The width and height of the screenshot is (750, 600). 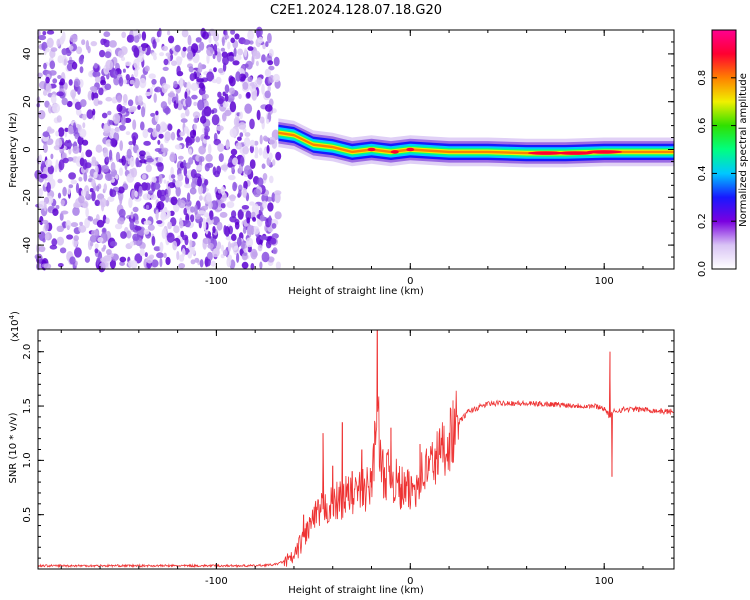 I want to click on snr-x-tick-label: -100, so click(x=216, y=581).